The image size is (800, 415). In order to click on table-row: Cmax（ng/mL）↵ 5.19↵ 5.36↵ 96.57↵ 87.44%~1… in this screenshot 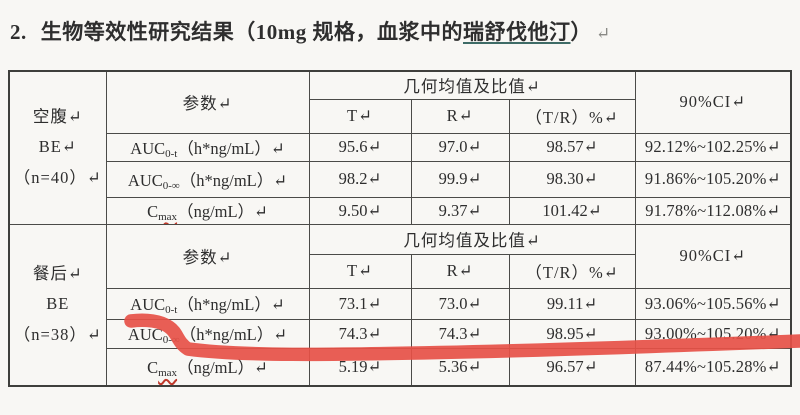, I will do `click(400, 367)`.